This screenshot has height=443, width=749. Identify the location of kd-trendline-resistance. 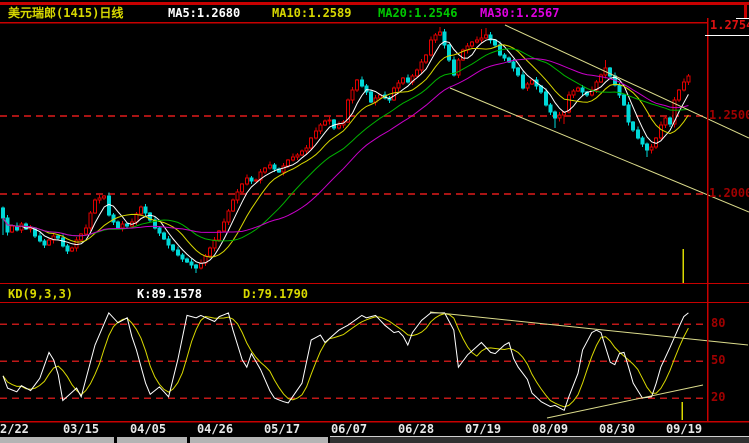
(589, 328).